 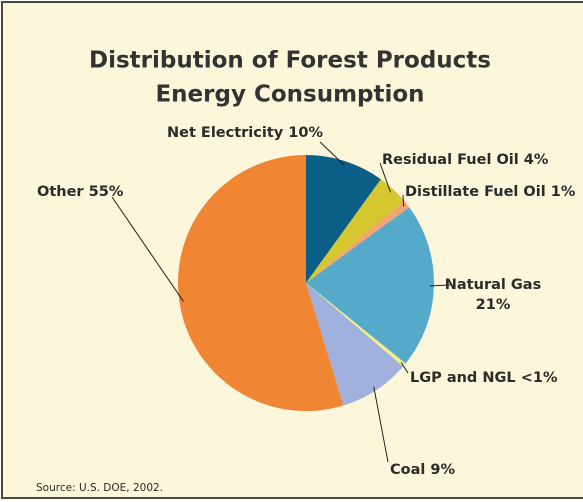 I want to click on label-value: 4%, so click(x=536, y=160).